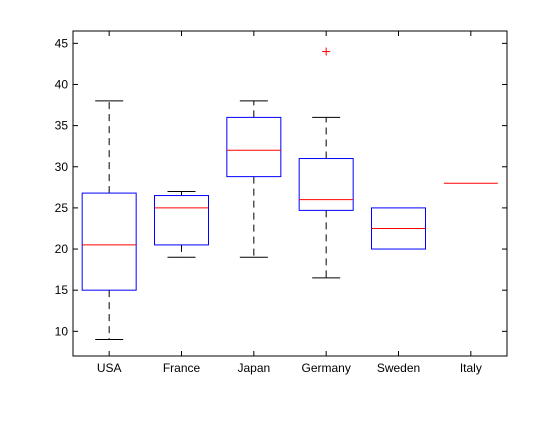 Image resolution: width=560 pixels, height=425 pixels. I want to click on outlier-marker, so click(326, 51).